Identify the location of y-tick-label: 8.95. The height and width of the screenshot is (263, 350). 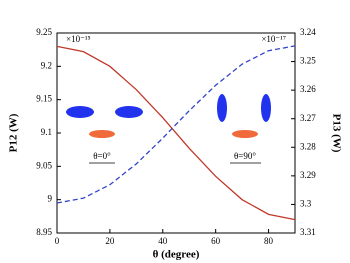
(44, 232).